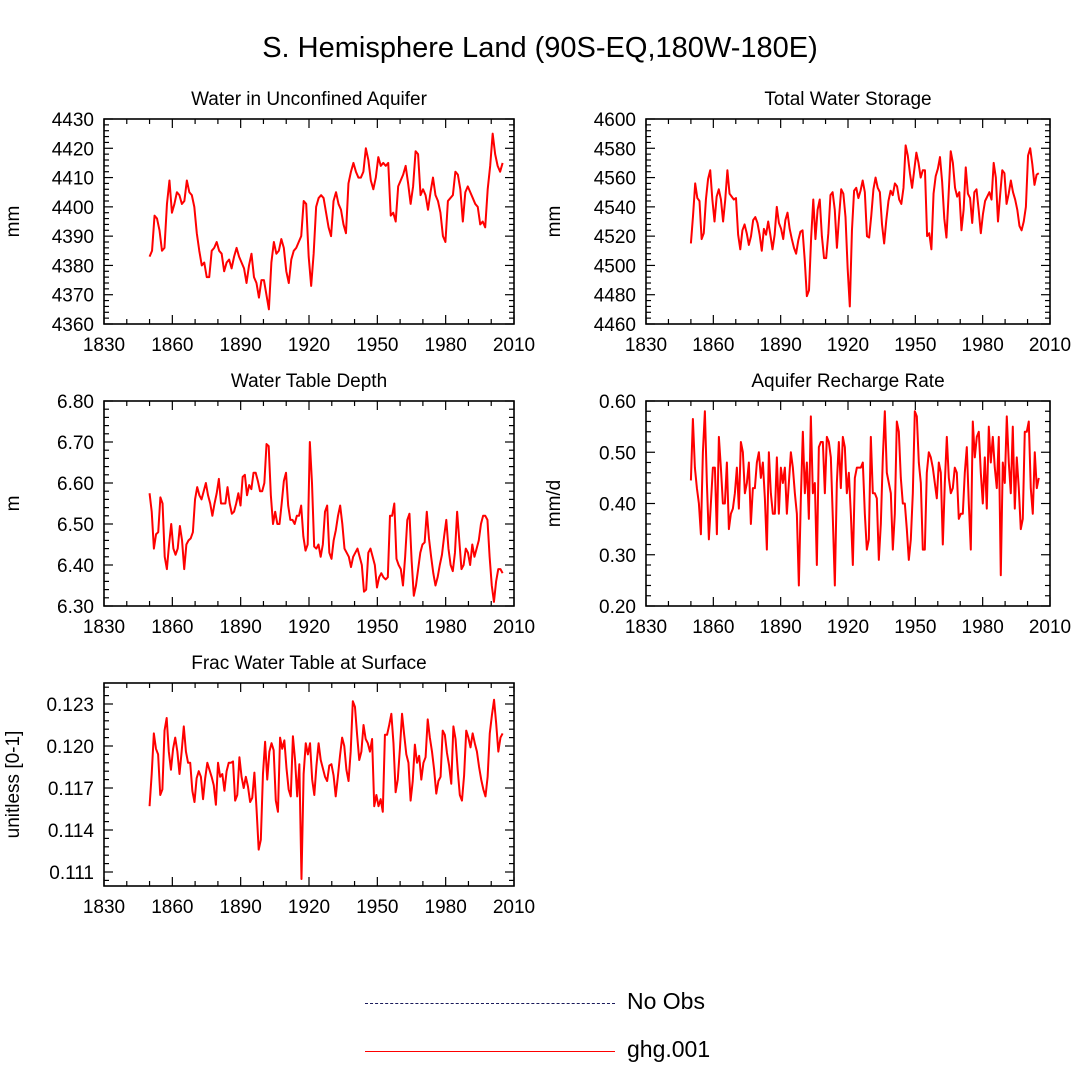 This screenshot has height=1082, width=1080. What do you see at coordinates (615, 208) in the screenshot?
I see `y-tick-label: 4540` at bounding box center [615, 208].